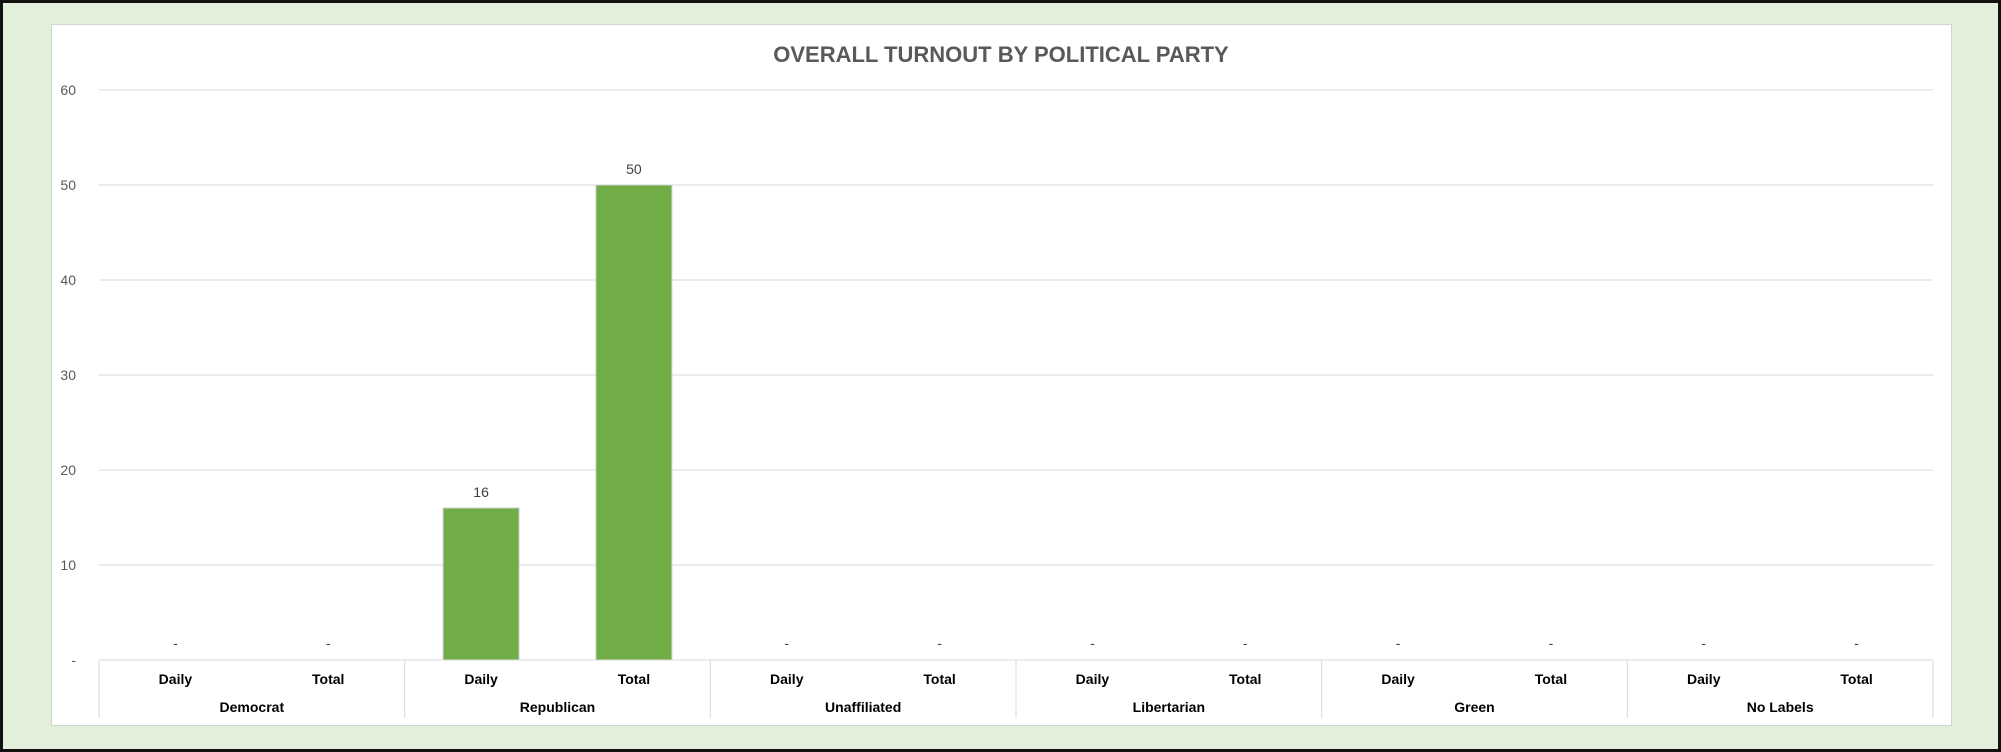 The image size is (2001, 752). What do you see at coordinates (68, 280) in the screenshot?
I see `y-tick-label: 40` at bounding box center [68, 280].